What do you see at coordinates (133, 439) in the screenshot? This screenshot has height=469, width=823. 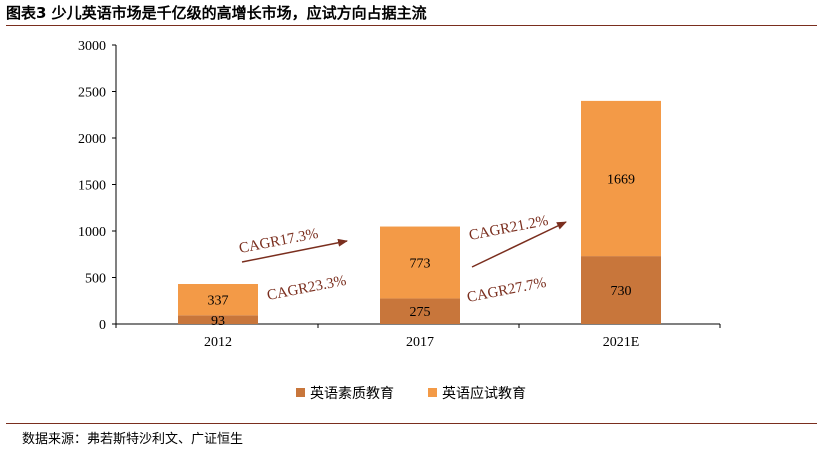 I see `source-note: 数据来源：弗若斯特沙利文、广证恒生` at bounding box center [133, 439].